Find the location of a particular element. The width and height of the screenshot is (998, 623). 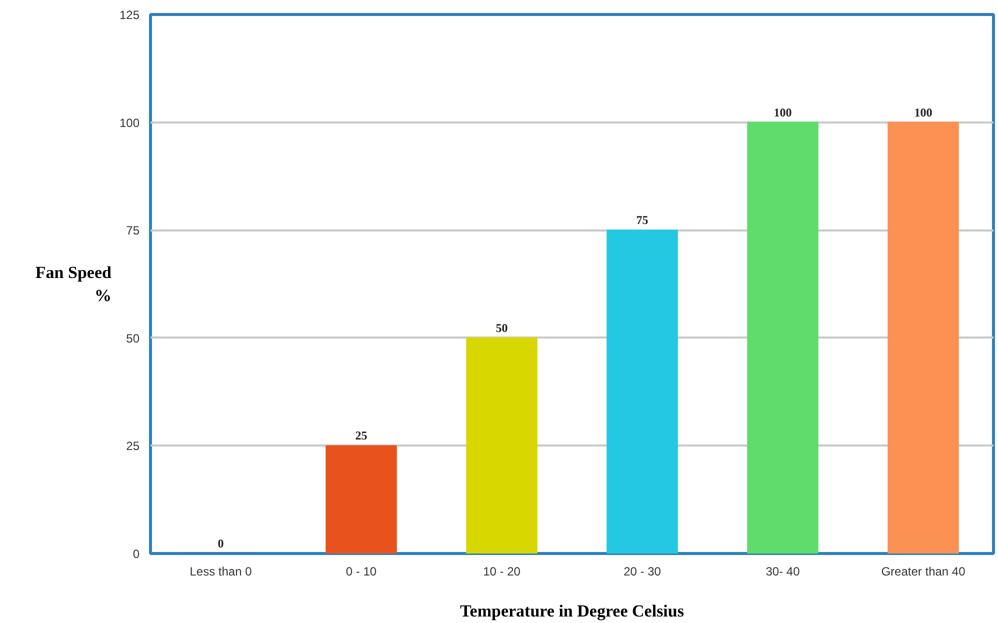

x-tick-label: Greater than 40 is located at coordinates (923, 571).